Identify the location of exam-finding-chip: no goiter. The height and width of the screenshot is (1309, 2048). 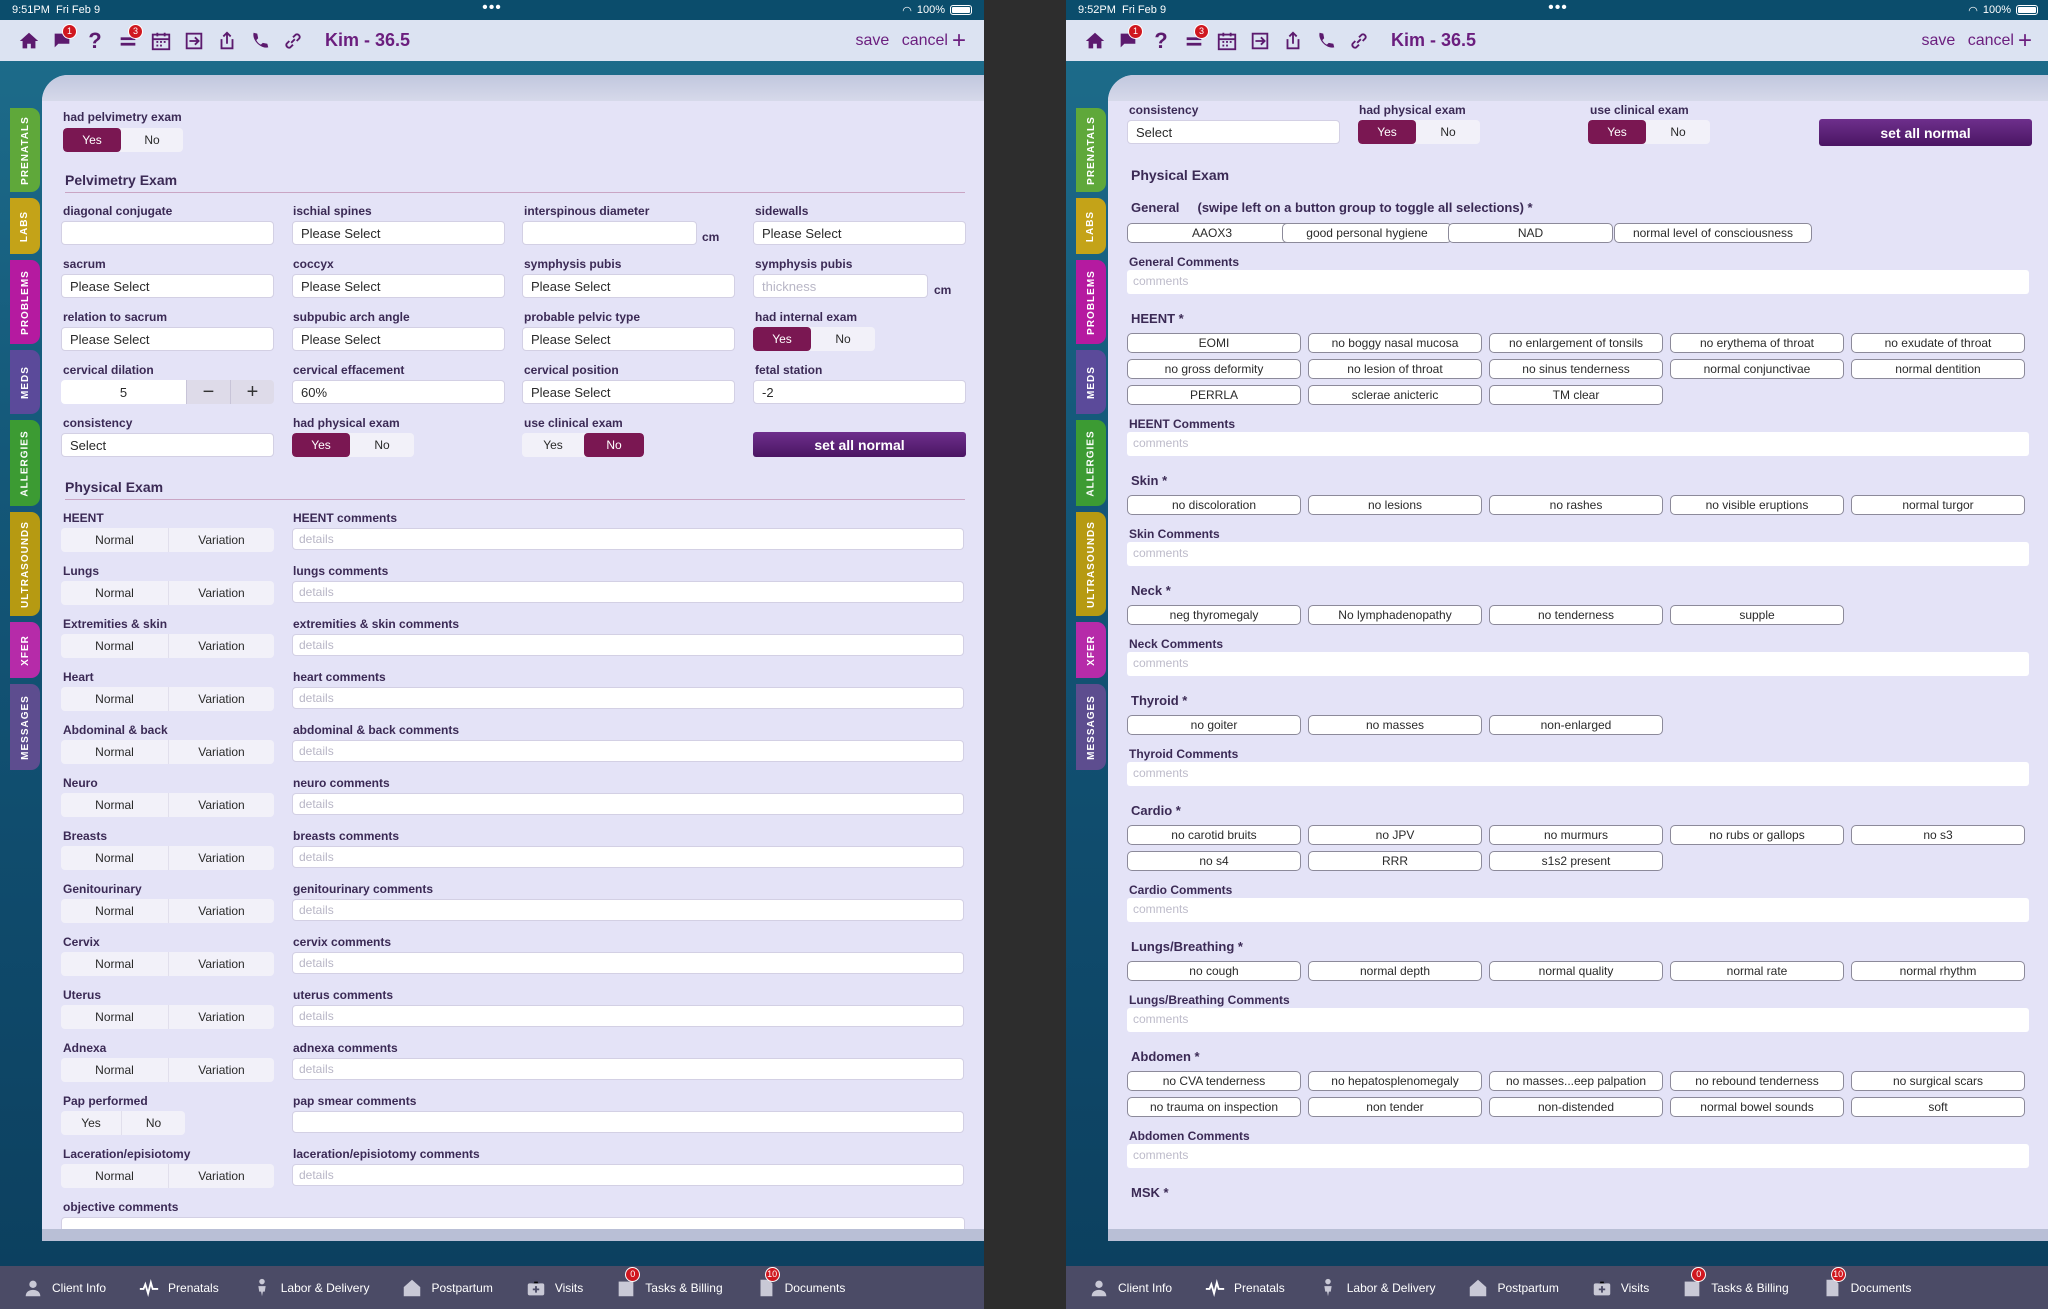
(1214, 725).